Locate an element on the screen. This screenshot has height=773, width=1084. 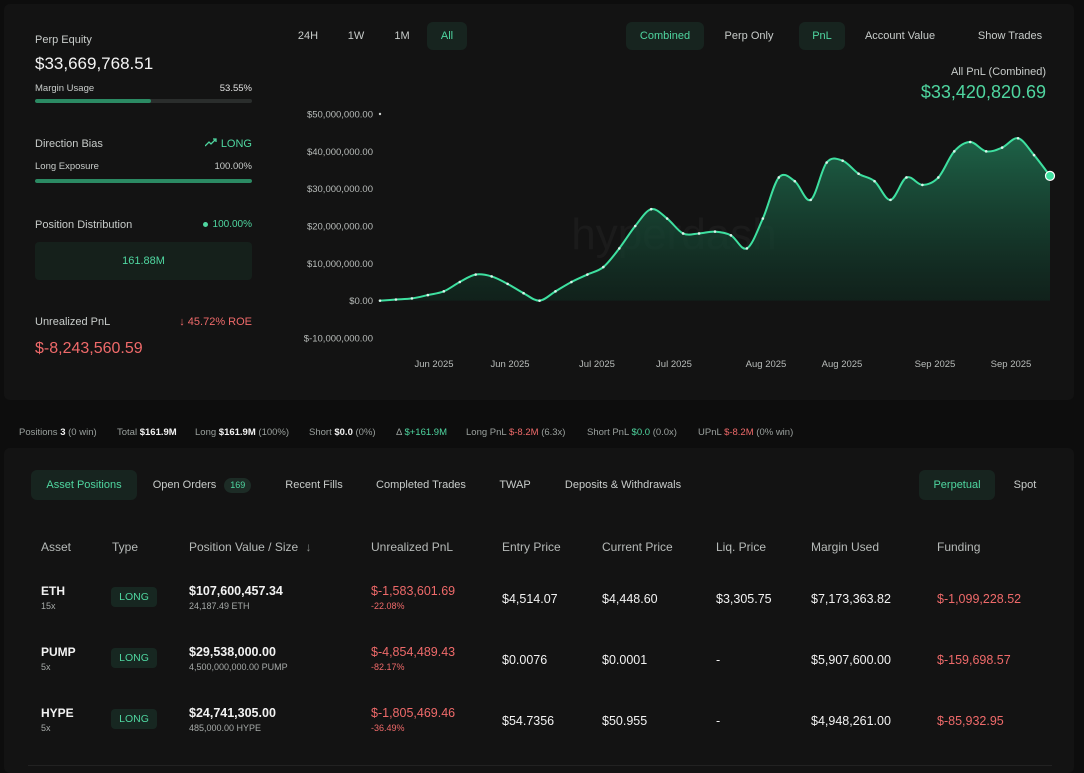
tab-show-trades: Show Trades is located at coordinates (1010, 36).